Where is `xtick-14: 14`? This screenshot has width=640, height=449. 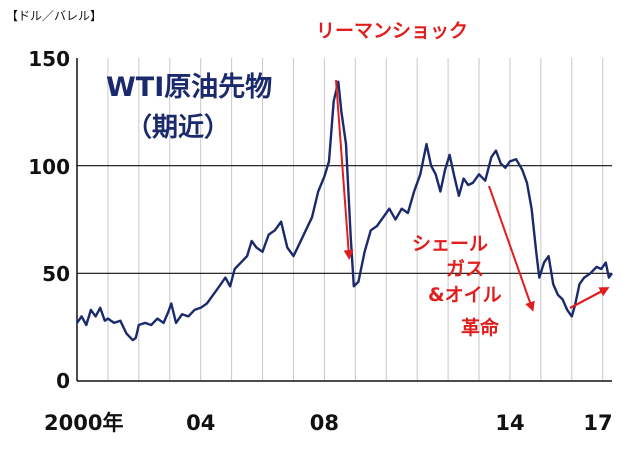 xtick-14: 14 is located at coordinates (509, 423).